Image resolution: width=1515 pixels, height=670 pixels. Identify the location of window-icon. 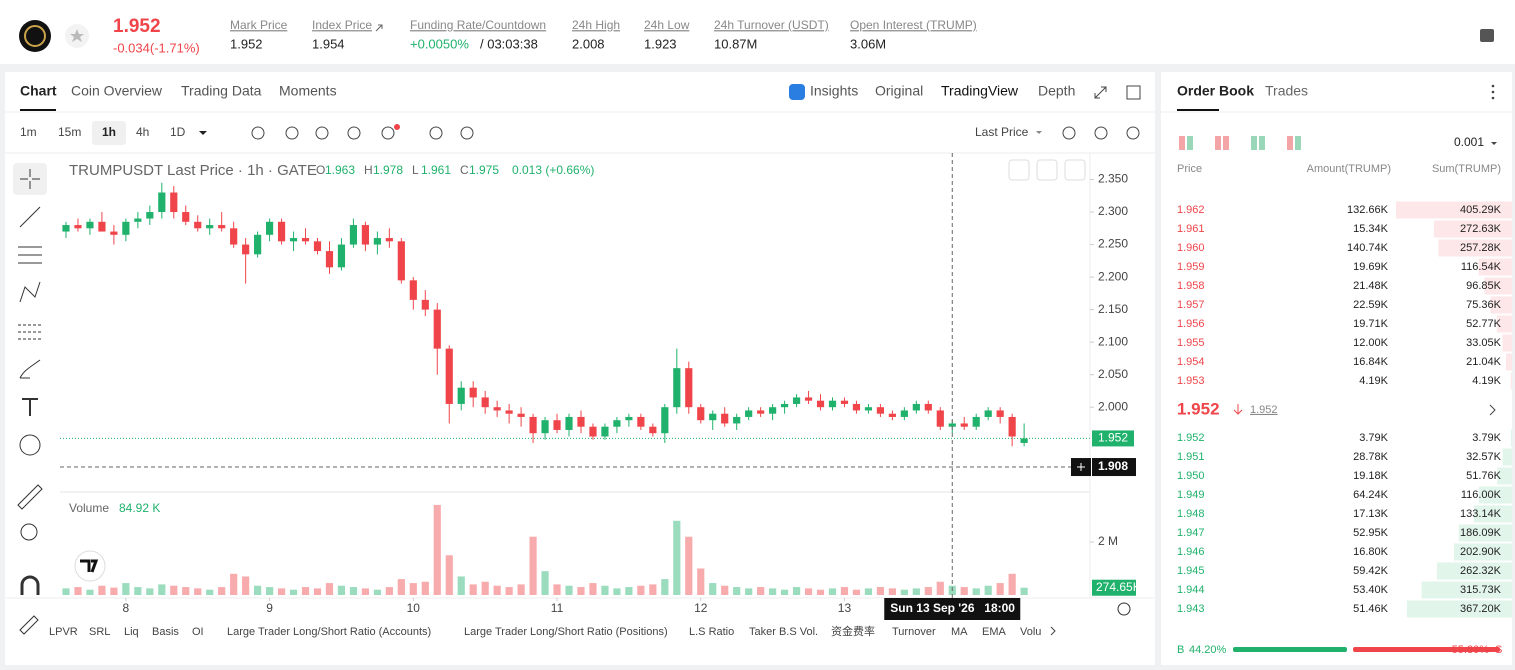
(1133, 92).